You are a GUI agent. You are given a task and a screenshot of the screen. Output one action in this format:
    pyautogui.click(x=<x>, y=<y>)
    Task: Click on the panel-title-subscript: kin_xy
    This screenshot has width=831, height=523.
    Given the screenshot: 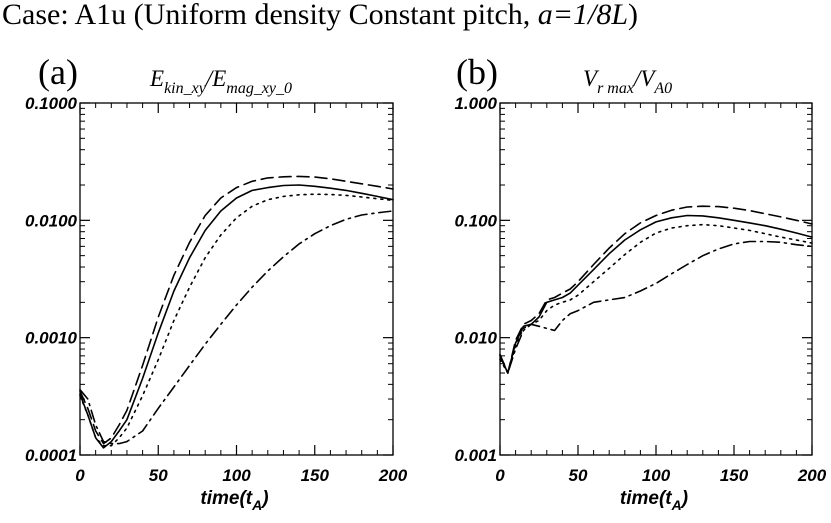 What is the action you would take?
    pyautogui.click(x=185, y=88)
    